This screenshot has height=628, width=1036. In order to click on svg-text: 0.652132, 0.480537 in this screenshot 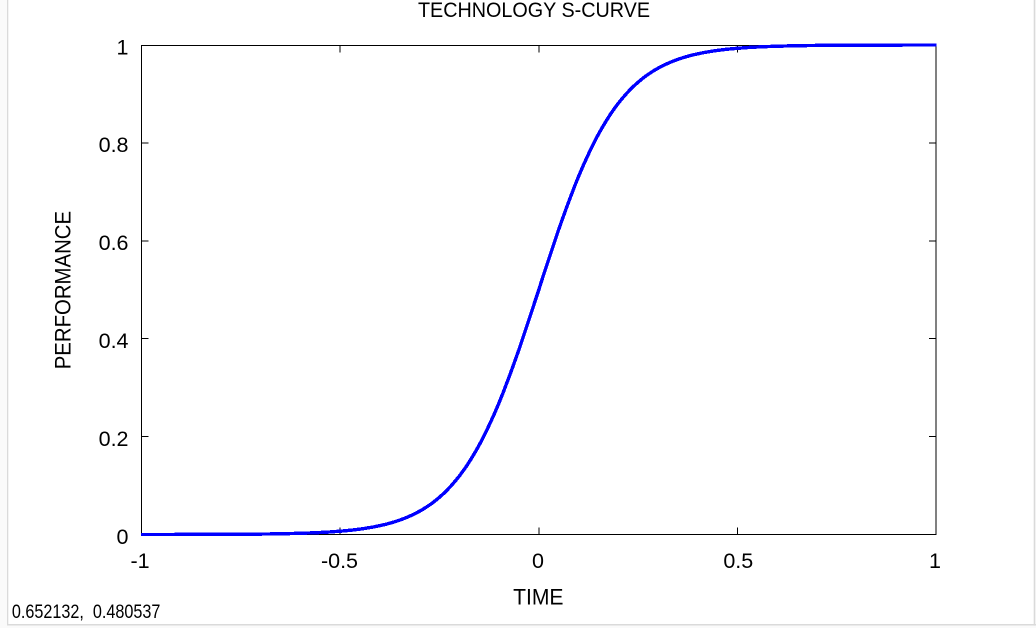, I will do `click(86, 612)`.